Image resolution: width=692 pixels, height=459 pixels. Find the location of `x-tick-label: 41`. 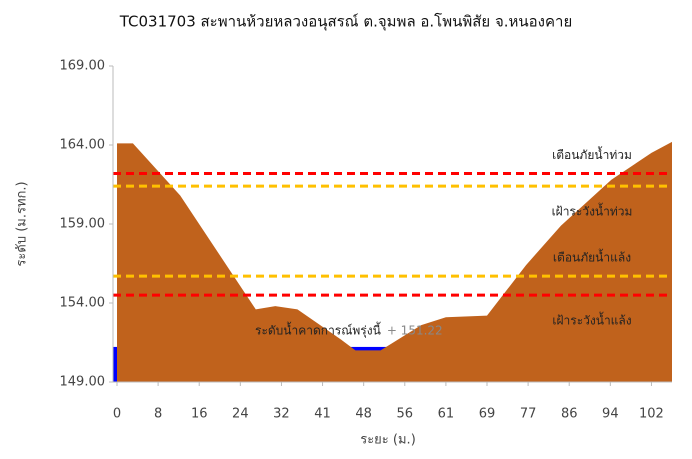

x-tick-label: 41 is located at coordinates (322, 414).